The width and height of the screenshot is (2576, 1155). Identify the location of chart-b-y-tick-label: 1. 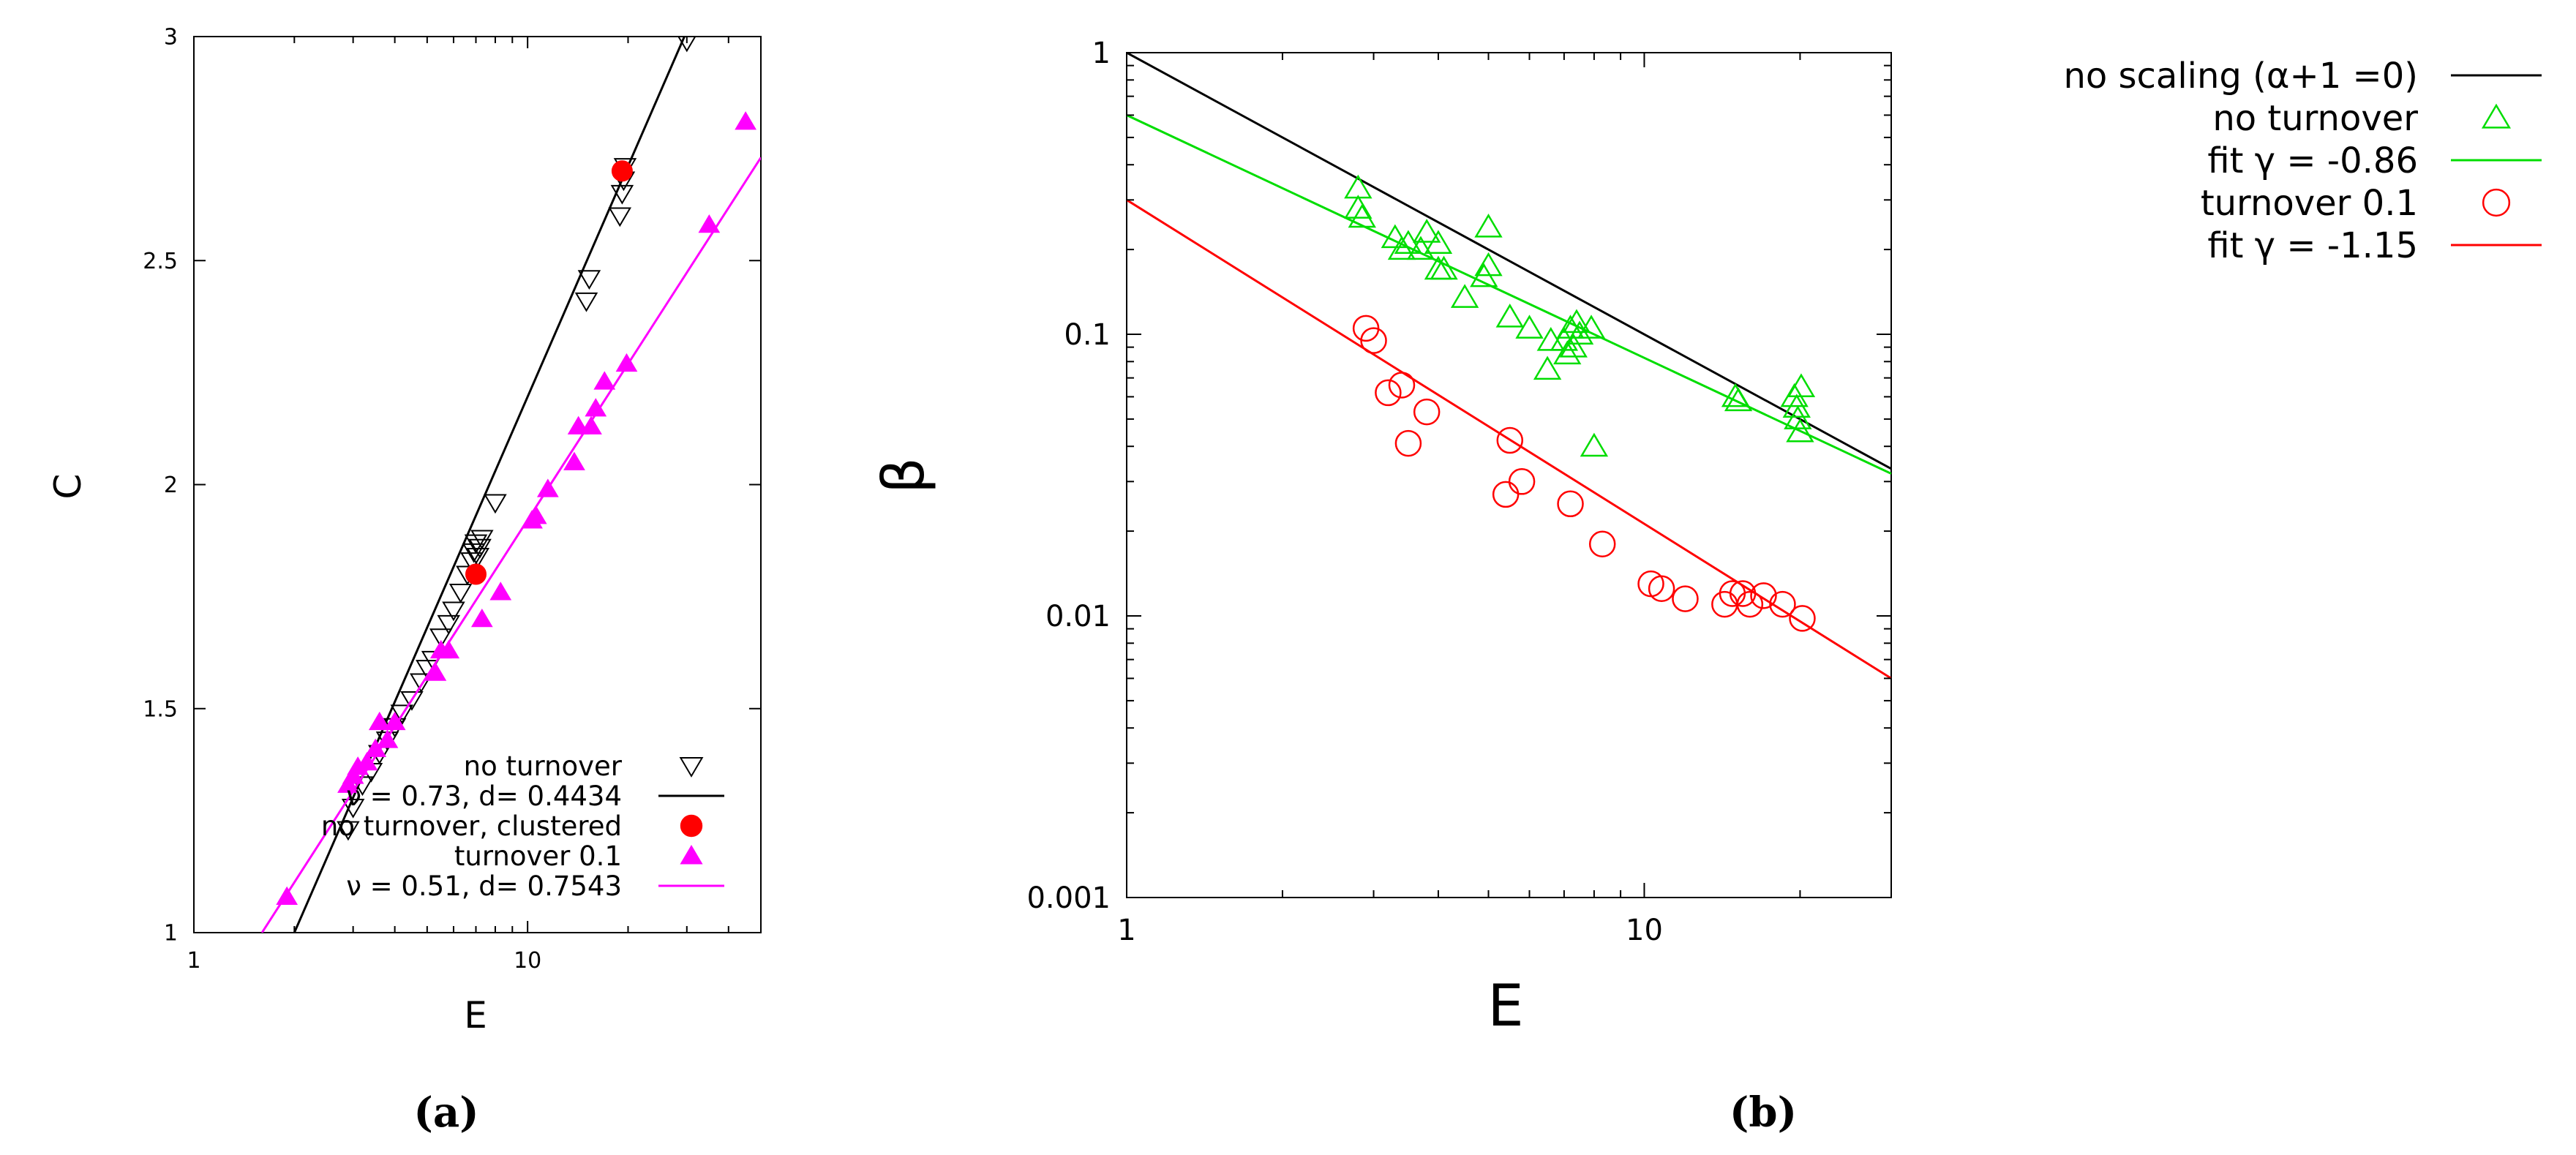
(1102, 53).